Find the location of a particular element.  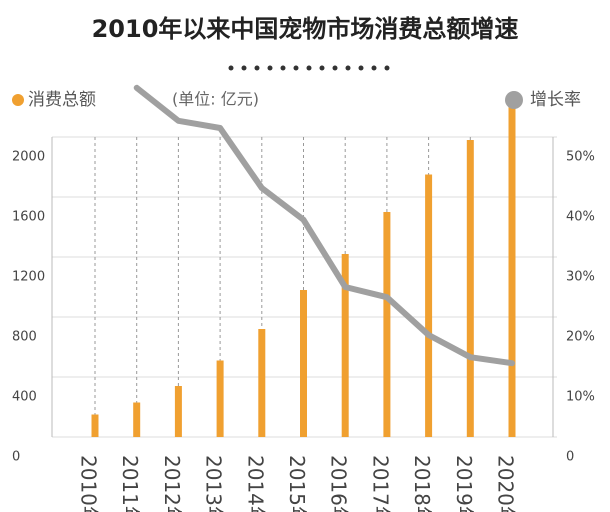

x-tick-label: 2012年 is located at coordinates (172, 483).